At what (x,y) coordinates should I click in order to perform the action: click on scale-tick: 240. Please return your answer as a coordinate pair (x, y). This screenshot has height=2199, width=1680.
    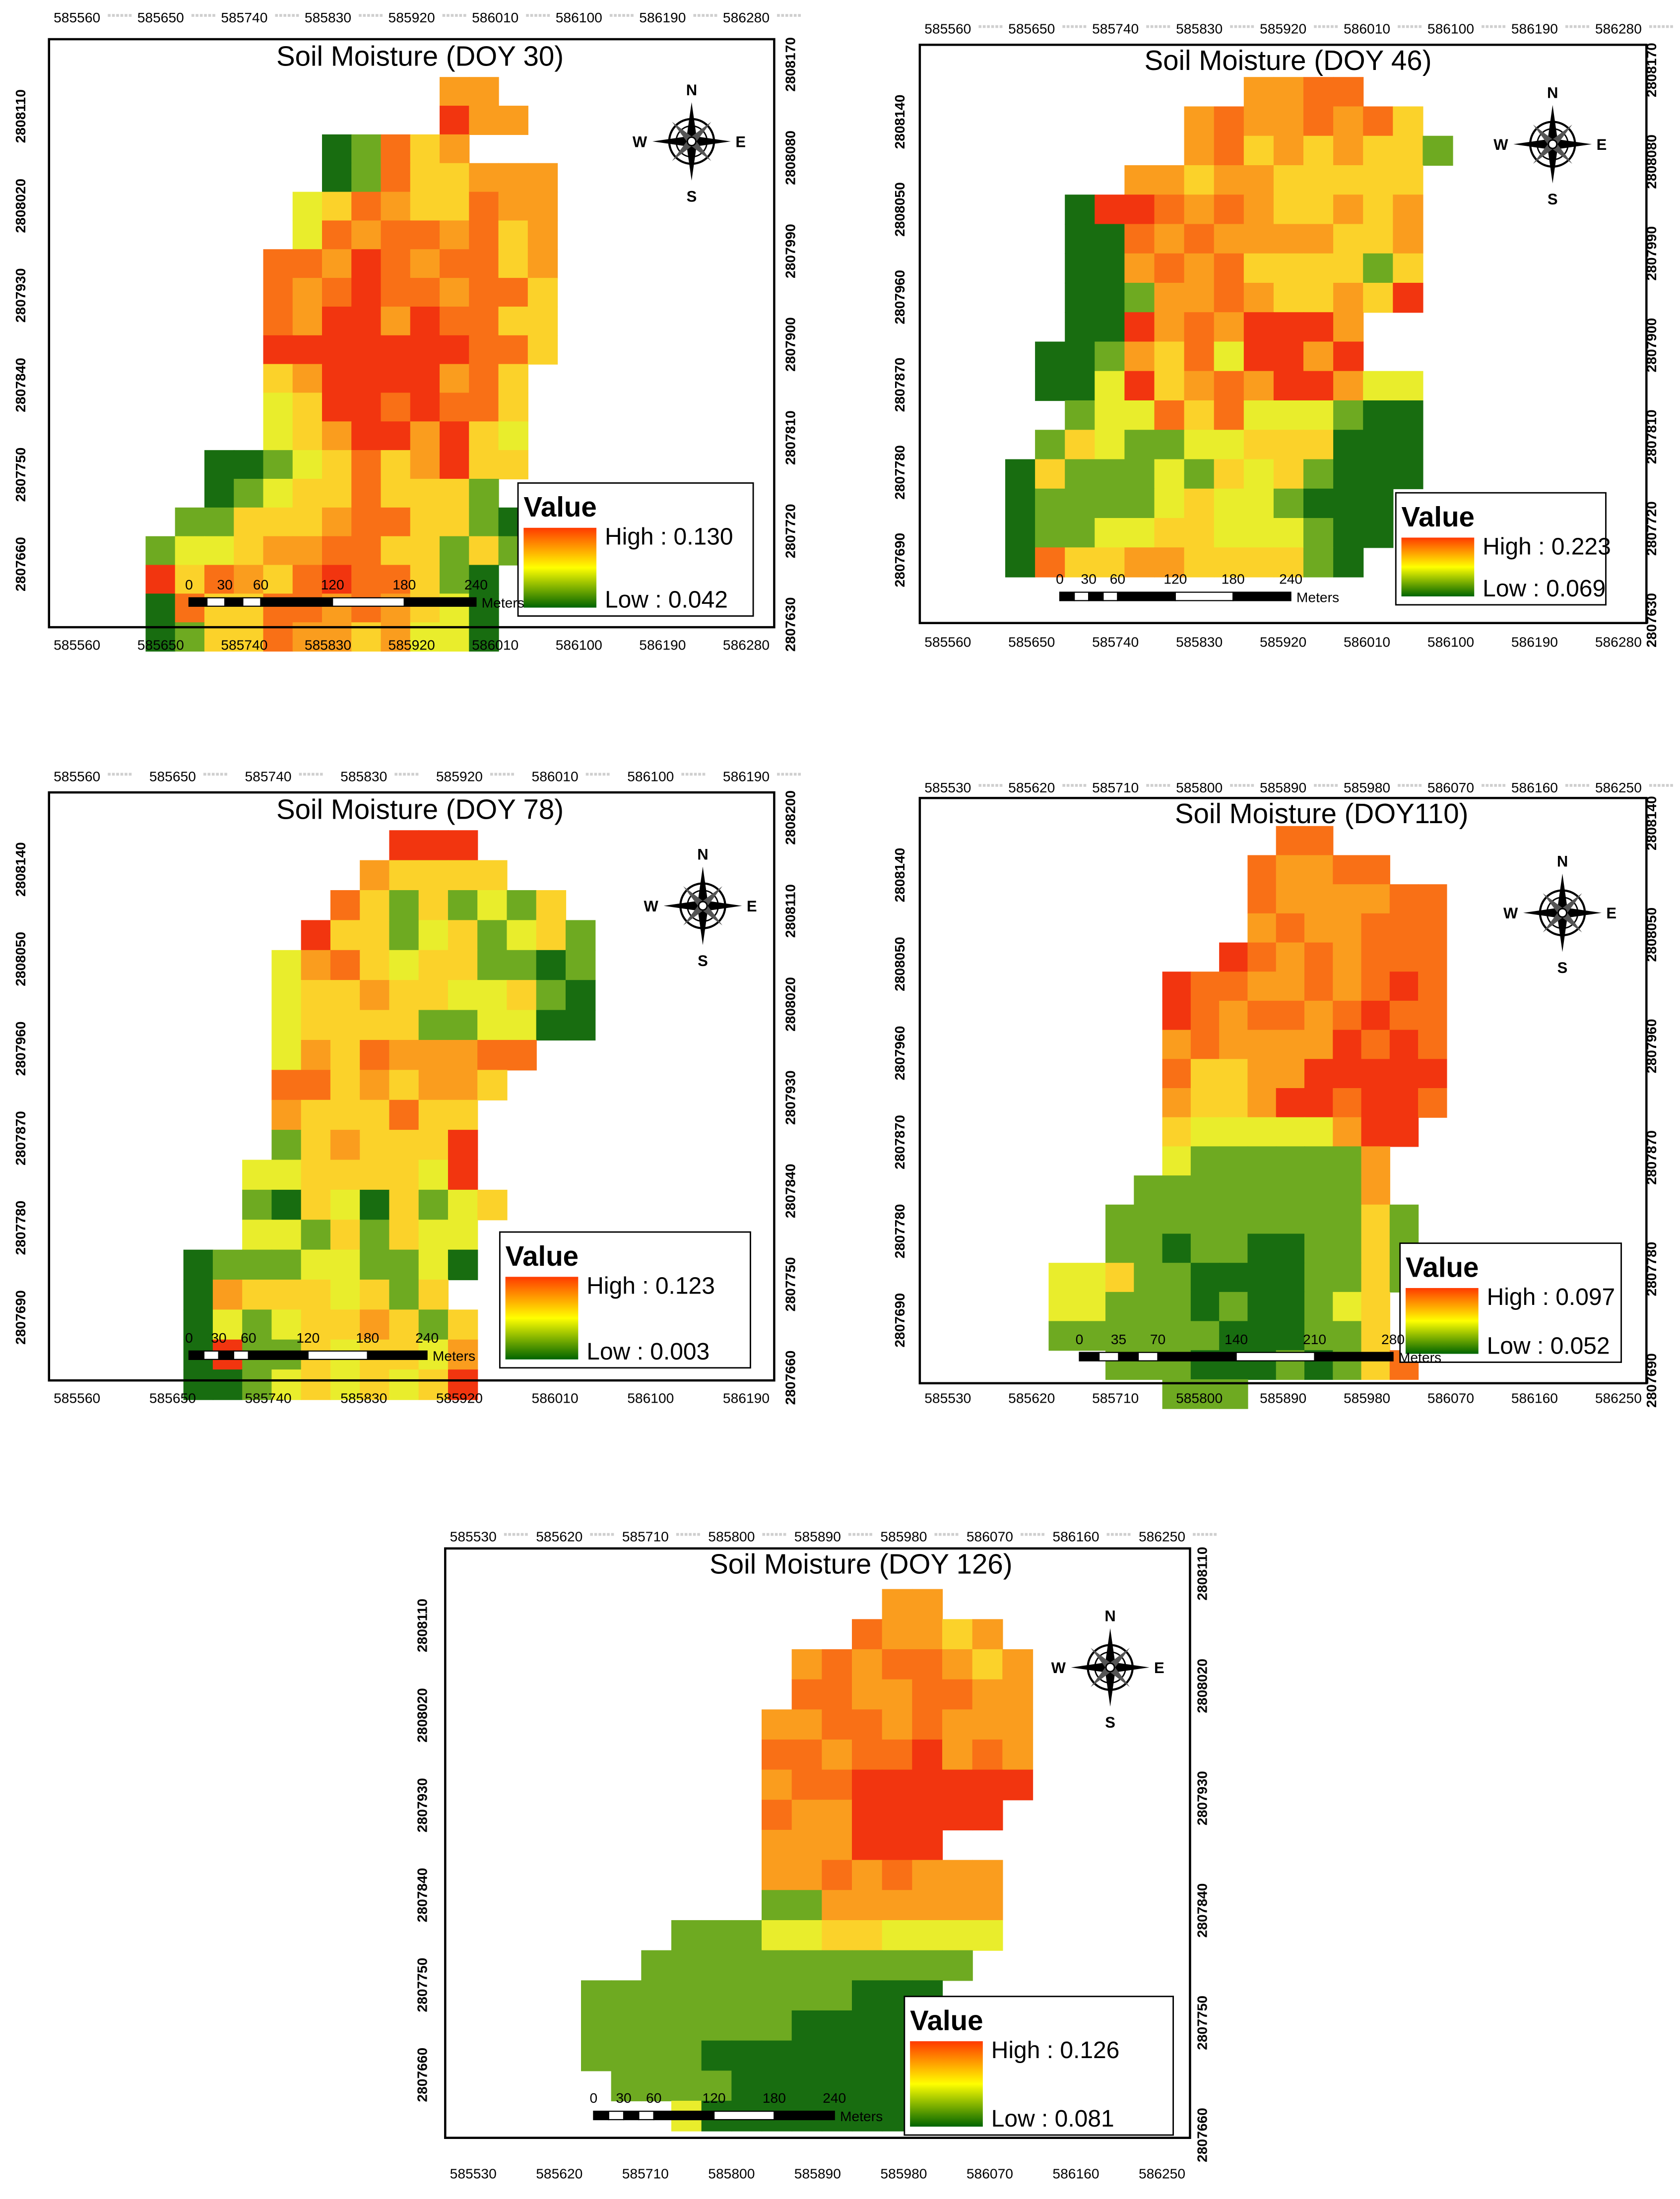
    Looking at the image, I should click on (834, 2098).